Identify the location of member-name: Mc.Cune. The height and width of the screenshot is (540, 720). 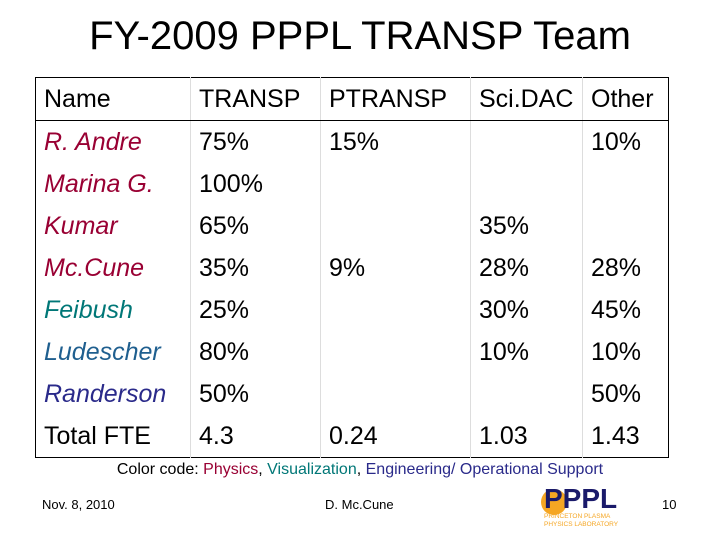
(94, 267).